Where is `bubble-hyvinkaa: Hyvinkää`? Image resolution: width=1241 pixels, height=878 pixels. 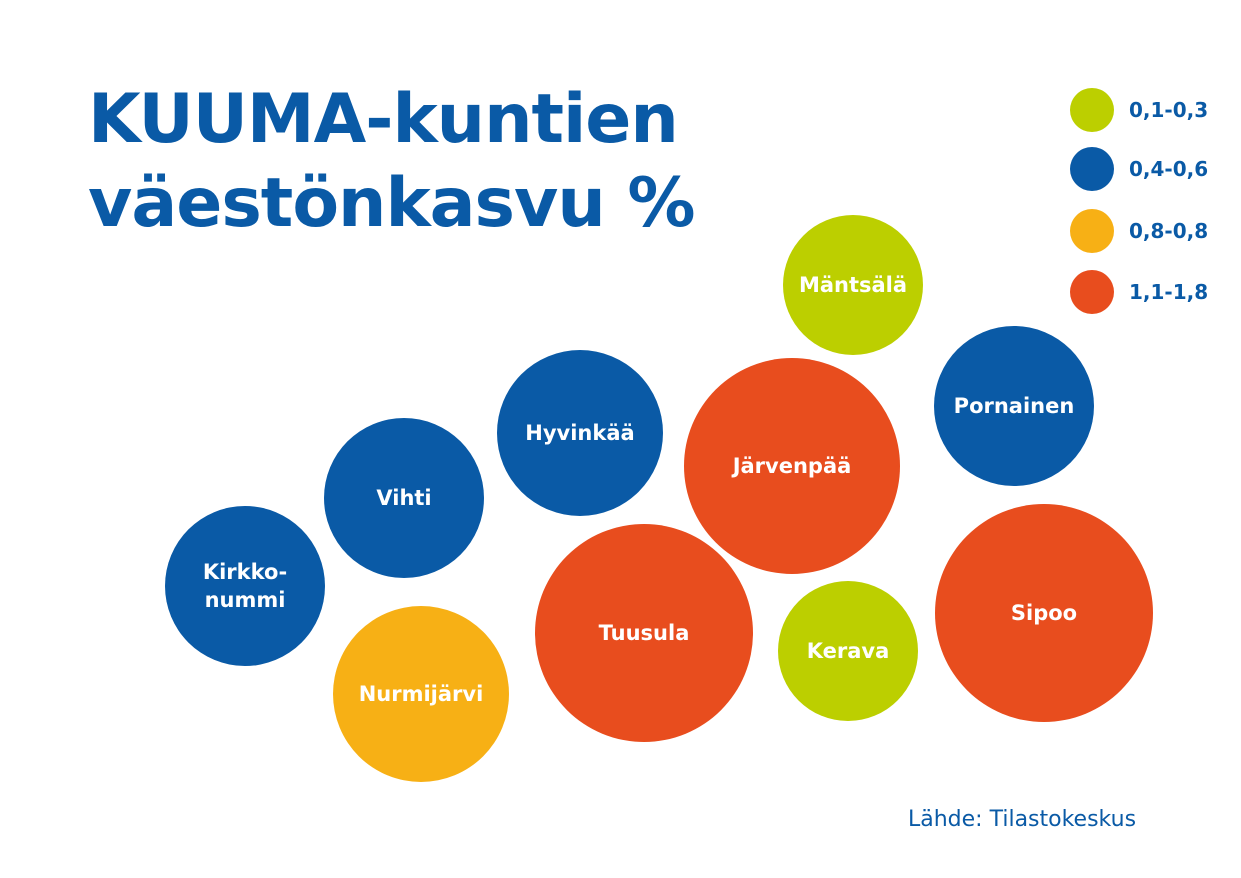 bubble-hyvinkaa: Hyvinkää is located at coordinates (580, 433).